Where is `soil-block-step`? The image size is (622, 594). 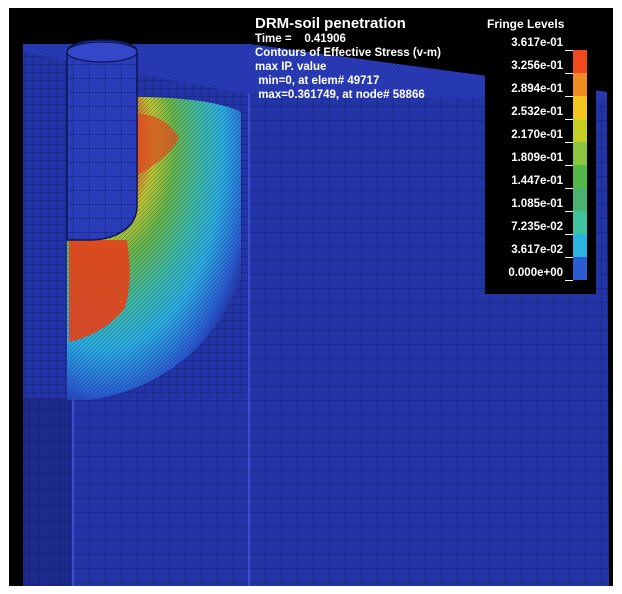
soil-block-step is located at coordinates (136, 492).